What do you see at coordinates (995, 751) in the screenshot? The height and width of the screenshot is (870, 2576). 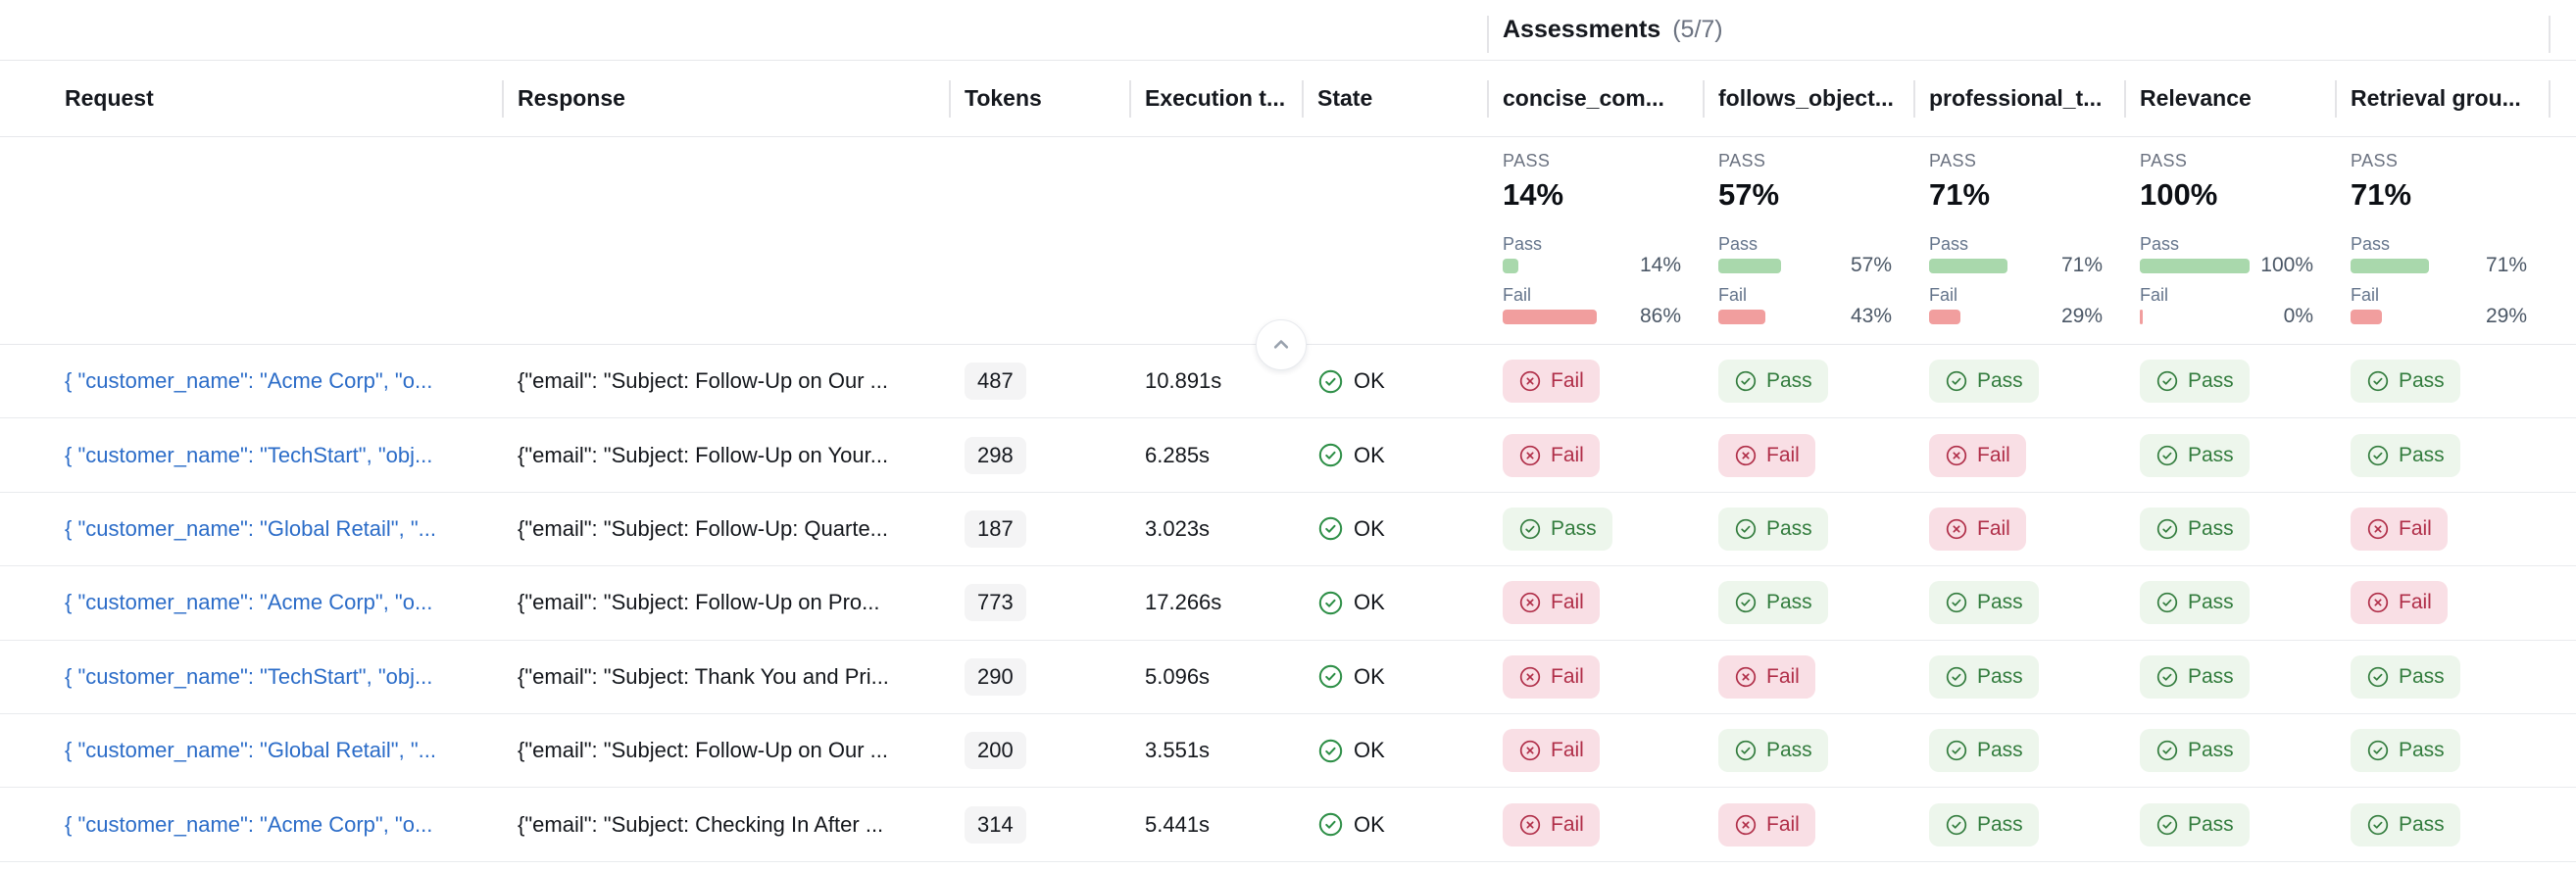 I see `tokens-badge: 200` at bounding box center [995, 751].